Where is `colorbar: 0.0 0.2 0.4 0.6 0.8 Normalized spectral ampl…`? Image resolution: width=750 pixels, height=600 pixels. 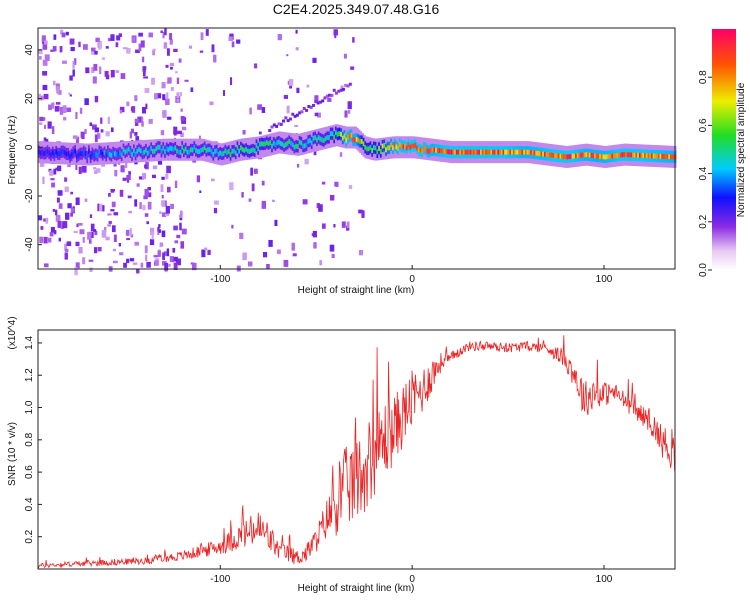 colorbar: 0.0 0.2 0.4 0.6 0.8 Normalized spectral ampl… is located at coordinates (722, 153).